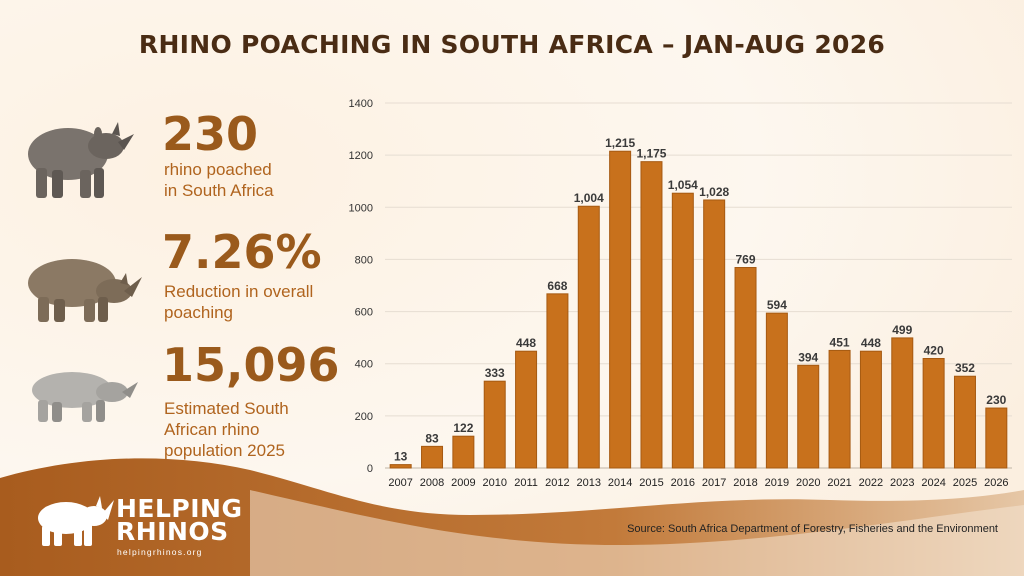 The image size is (1024, 576). I want to click on x-tick-label: 2024, so click(933, 483).